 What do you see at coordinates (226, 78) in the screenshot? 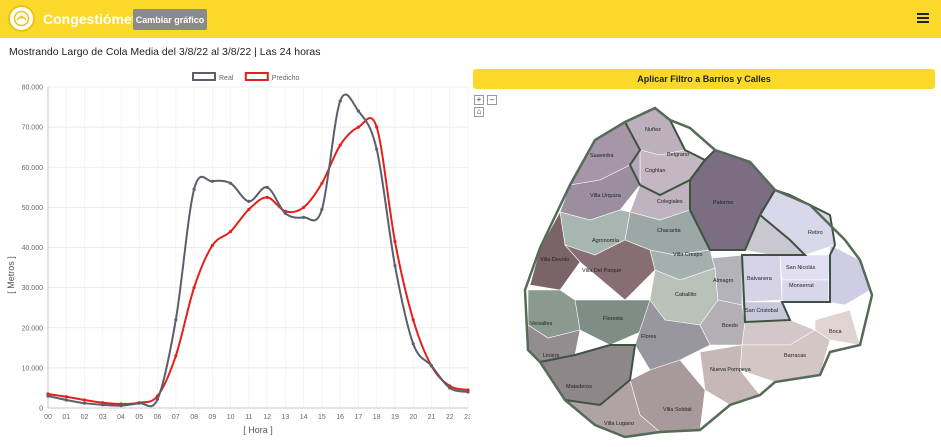
I see `legend-label: Real` at bounding box center [226, 78].